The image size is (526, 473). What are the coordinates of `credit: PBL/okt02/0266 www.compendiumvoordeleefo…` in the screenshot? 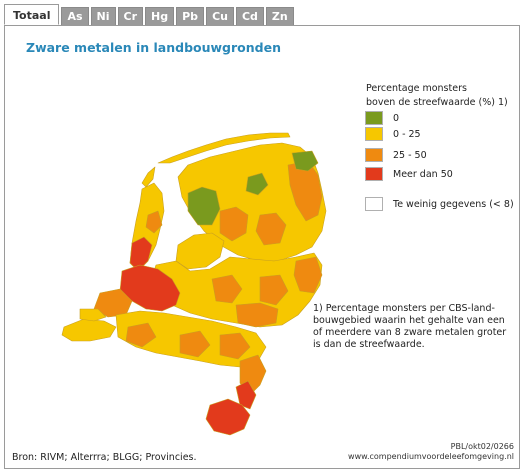 It's located at (431, 452).